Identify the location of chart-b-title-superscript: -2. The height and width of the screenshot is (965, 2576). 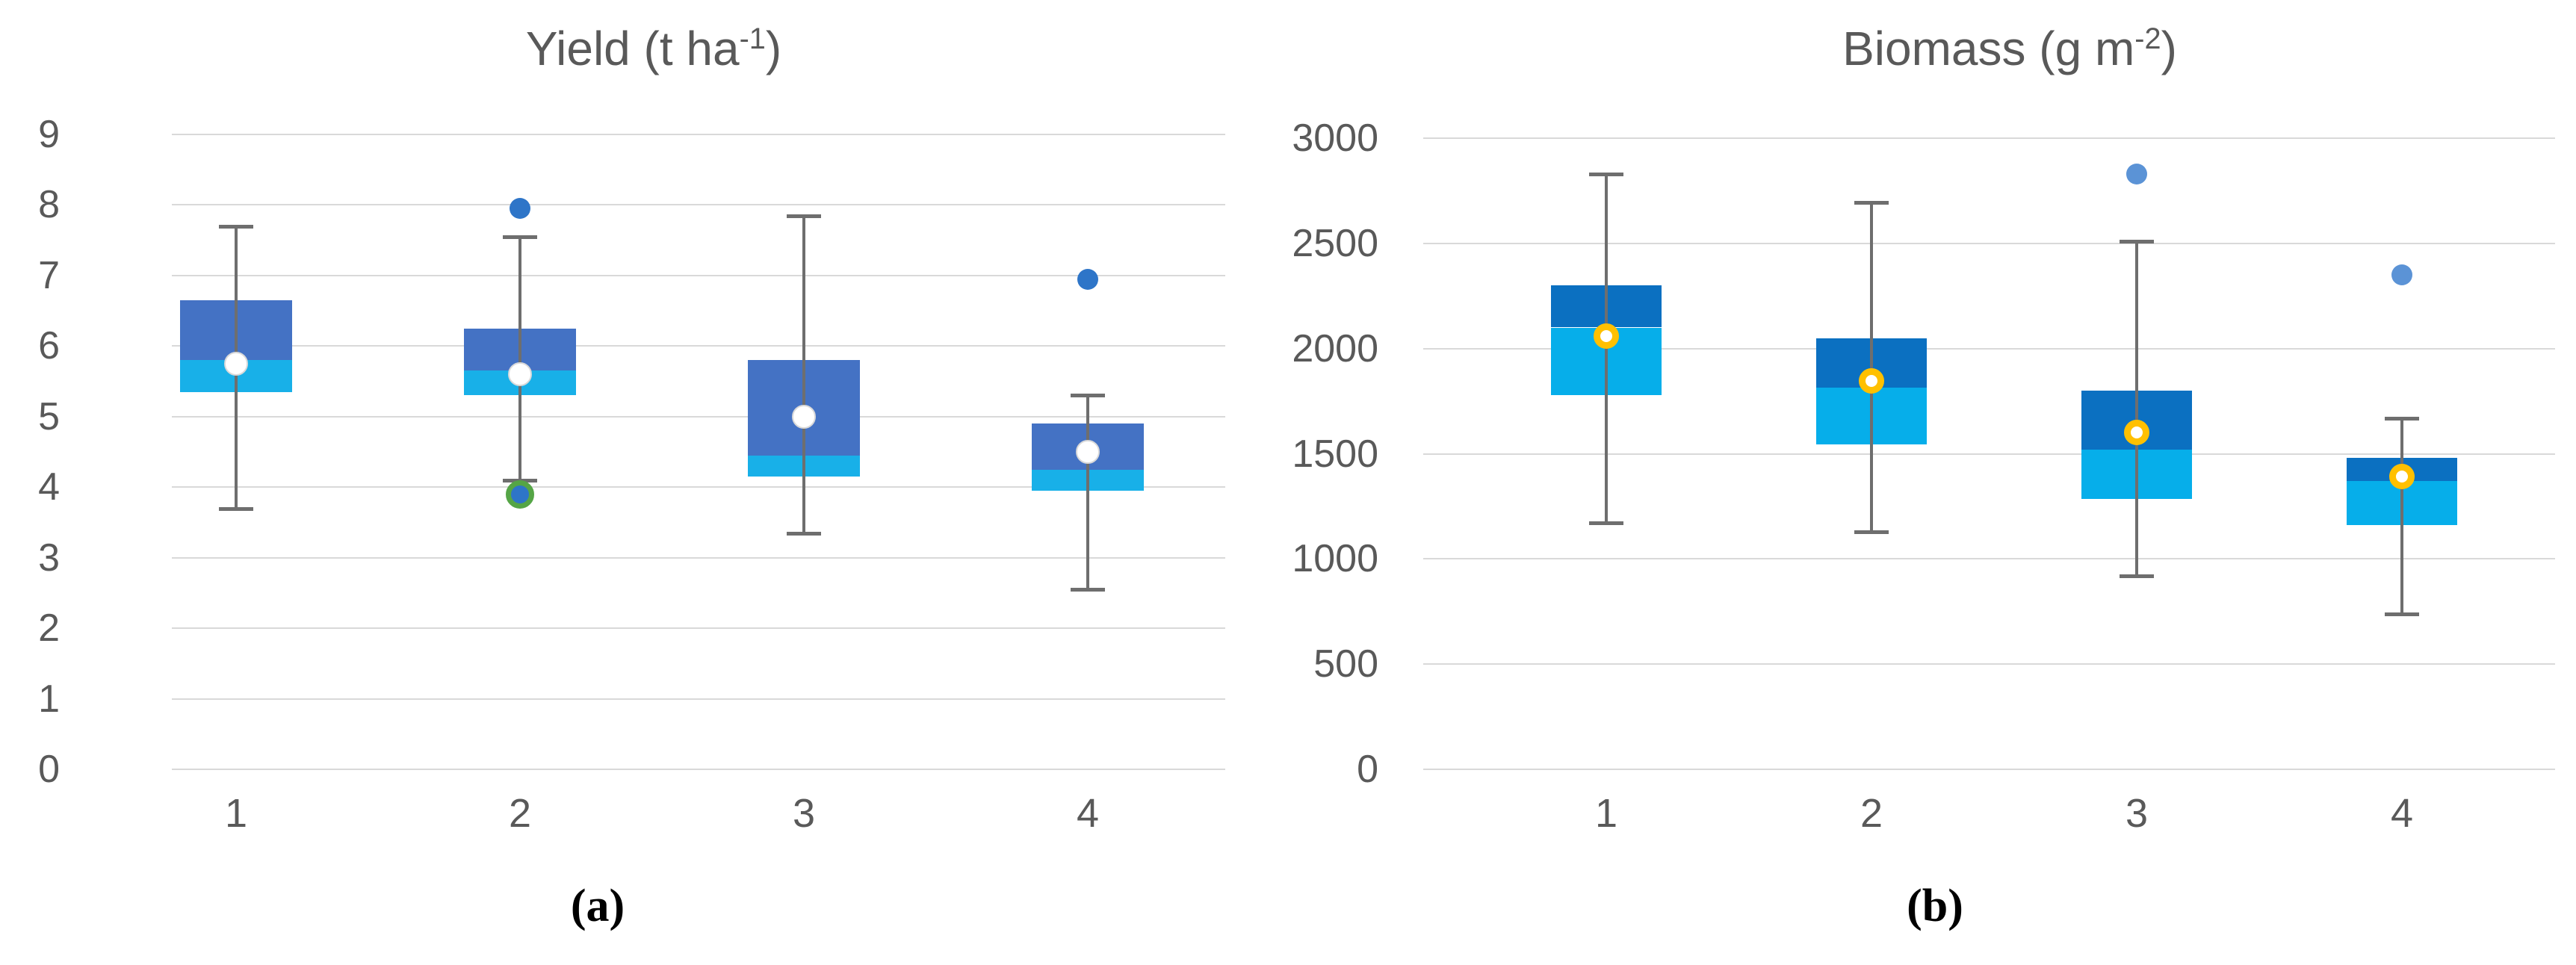
(2147, 39).